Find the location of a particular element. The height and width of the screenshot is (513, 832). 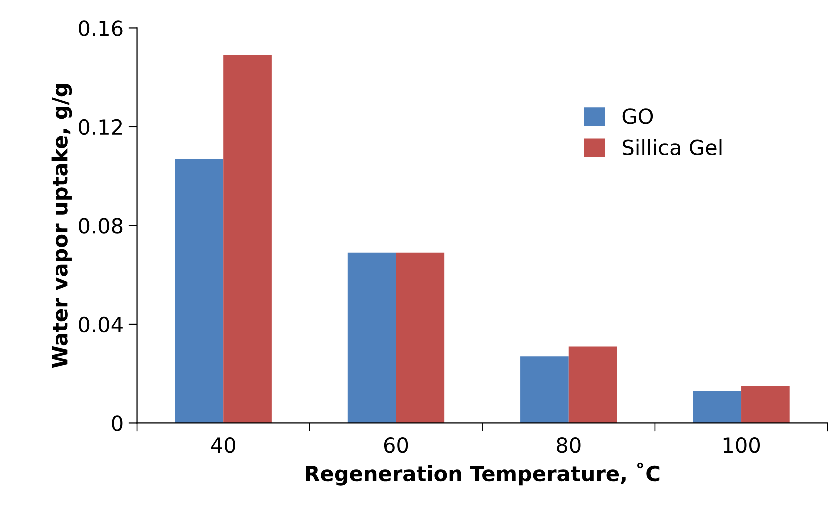

x-tick-label: 80 is located at coordinates (569, 445).